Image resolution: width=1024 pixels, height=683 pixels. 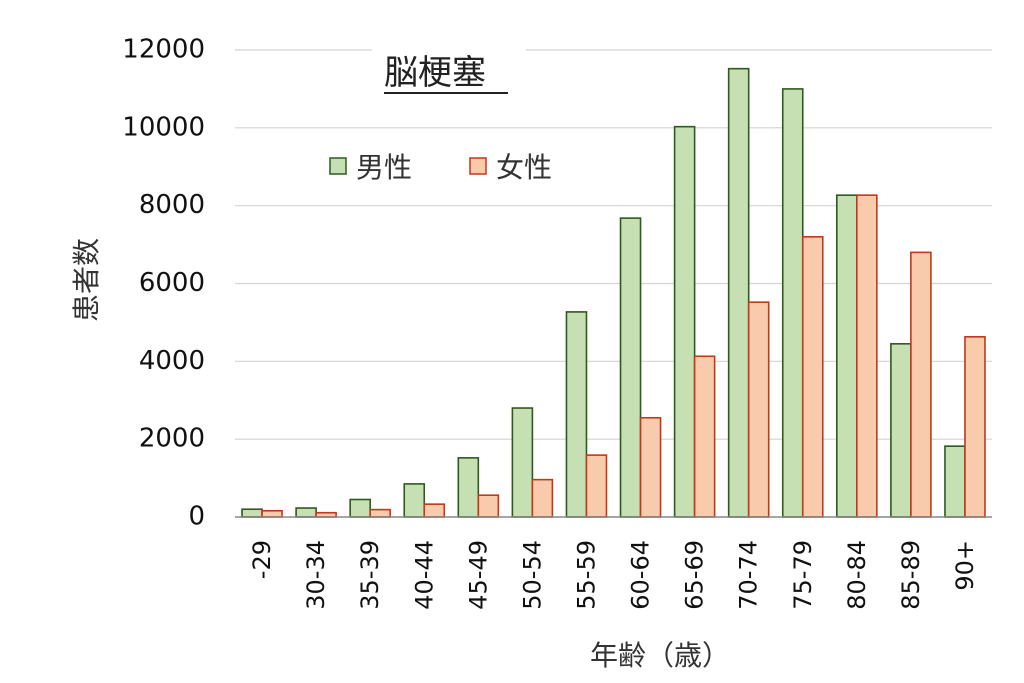 I want to click on x-tick-label: 50-54, so click(x=532, y=575).